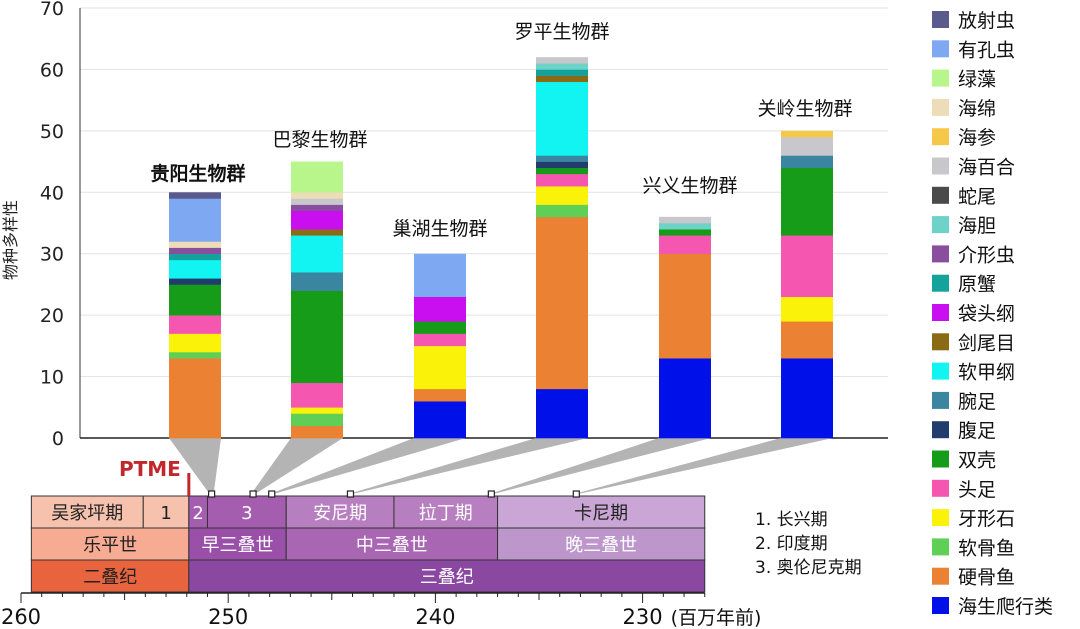 The width and height of the screenshot is (1080, 629). Describe the element at coordinates (716, 618) in the screenshot. I see `time-unit-label: (百万年前)` at that location.